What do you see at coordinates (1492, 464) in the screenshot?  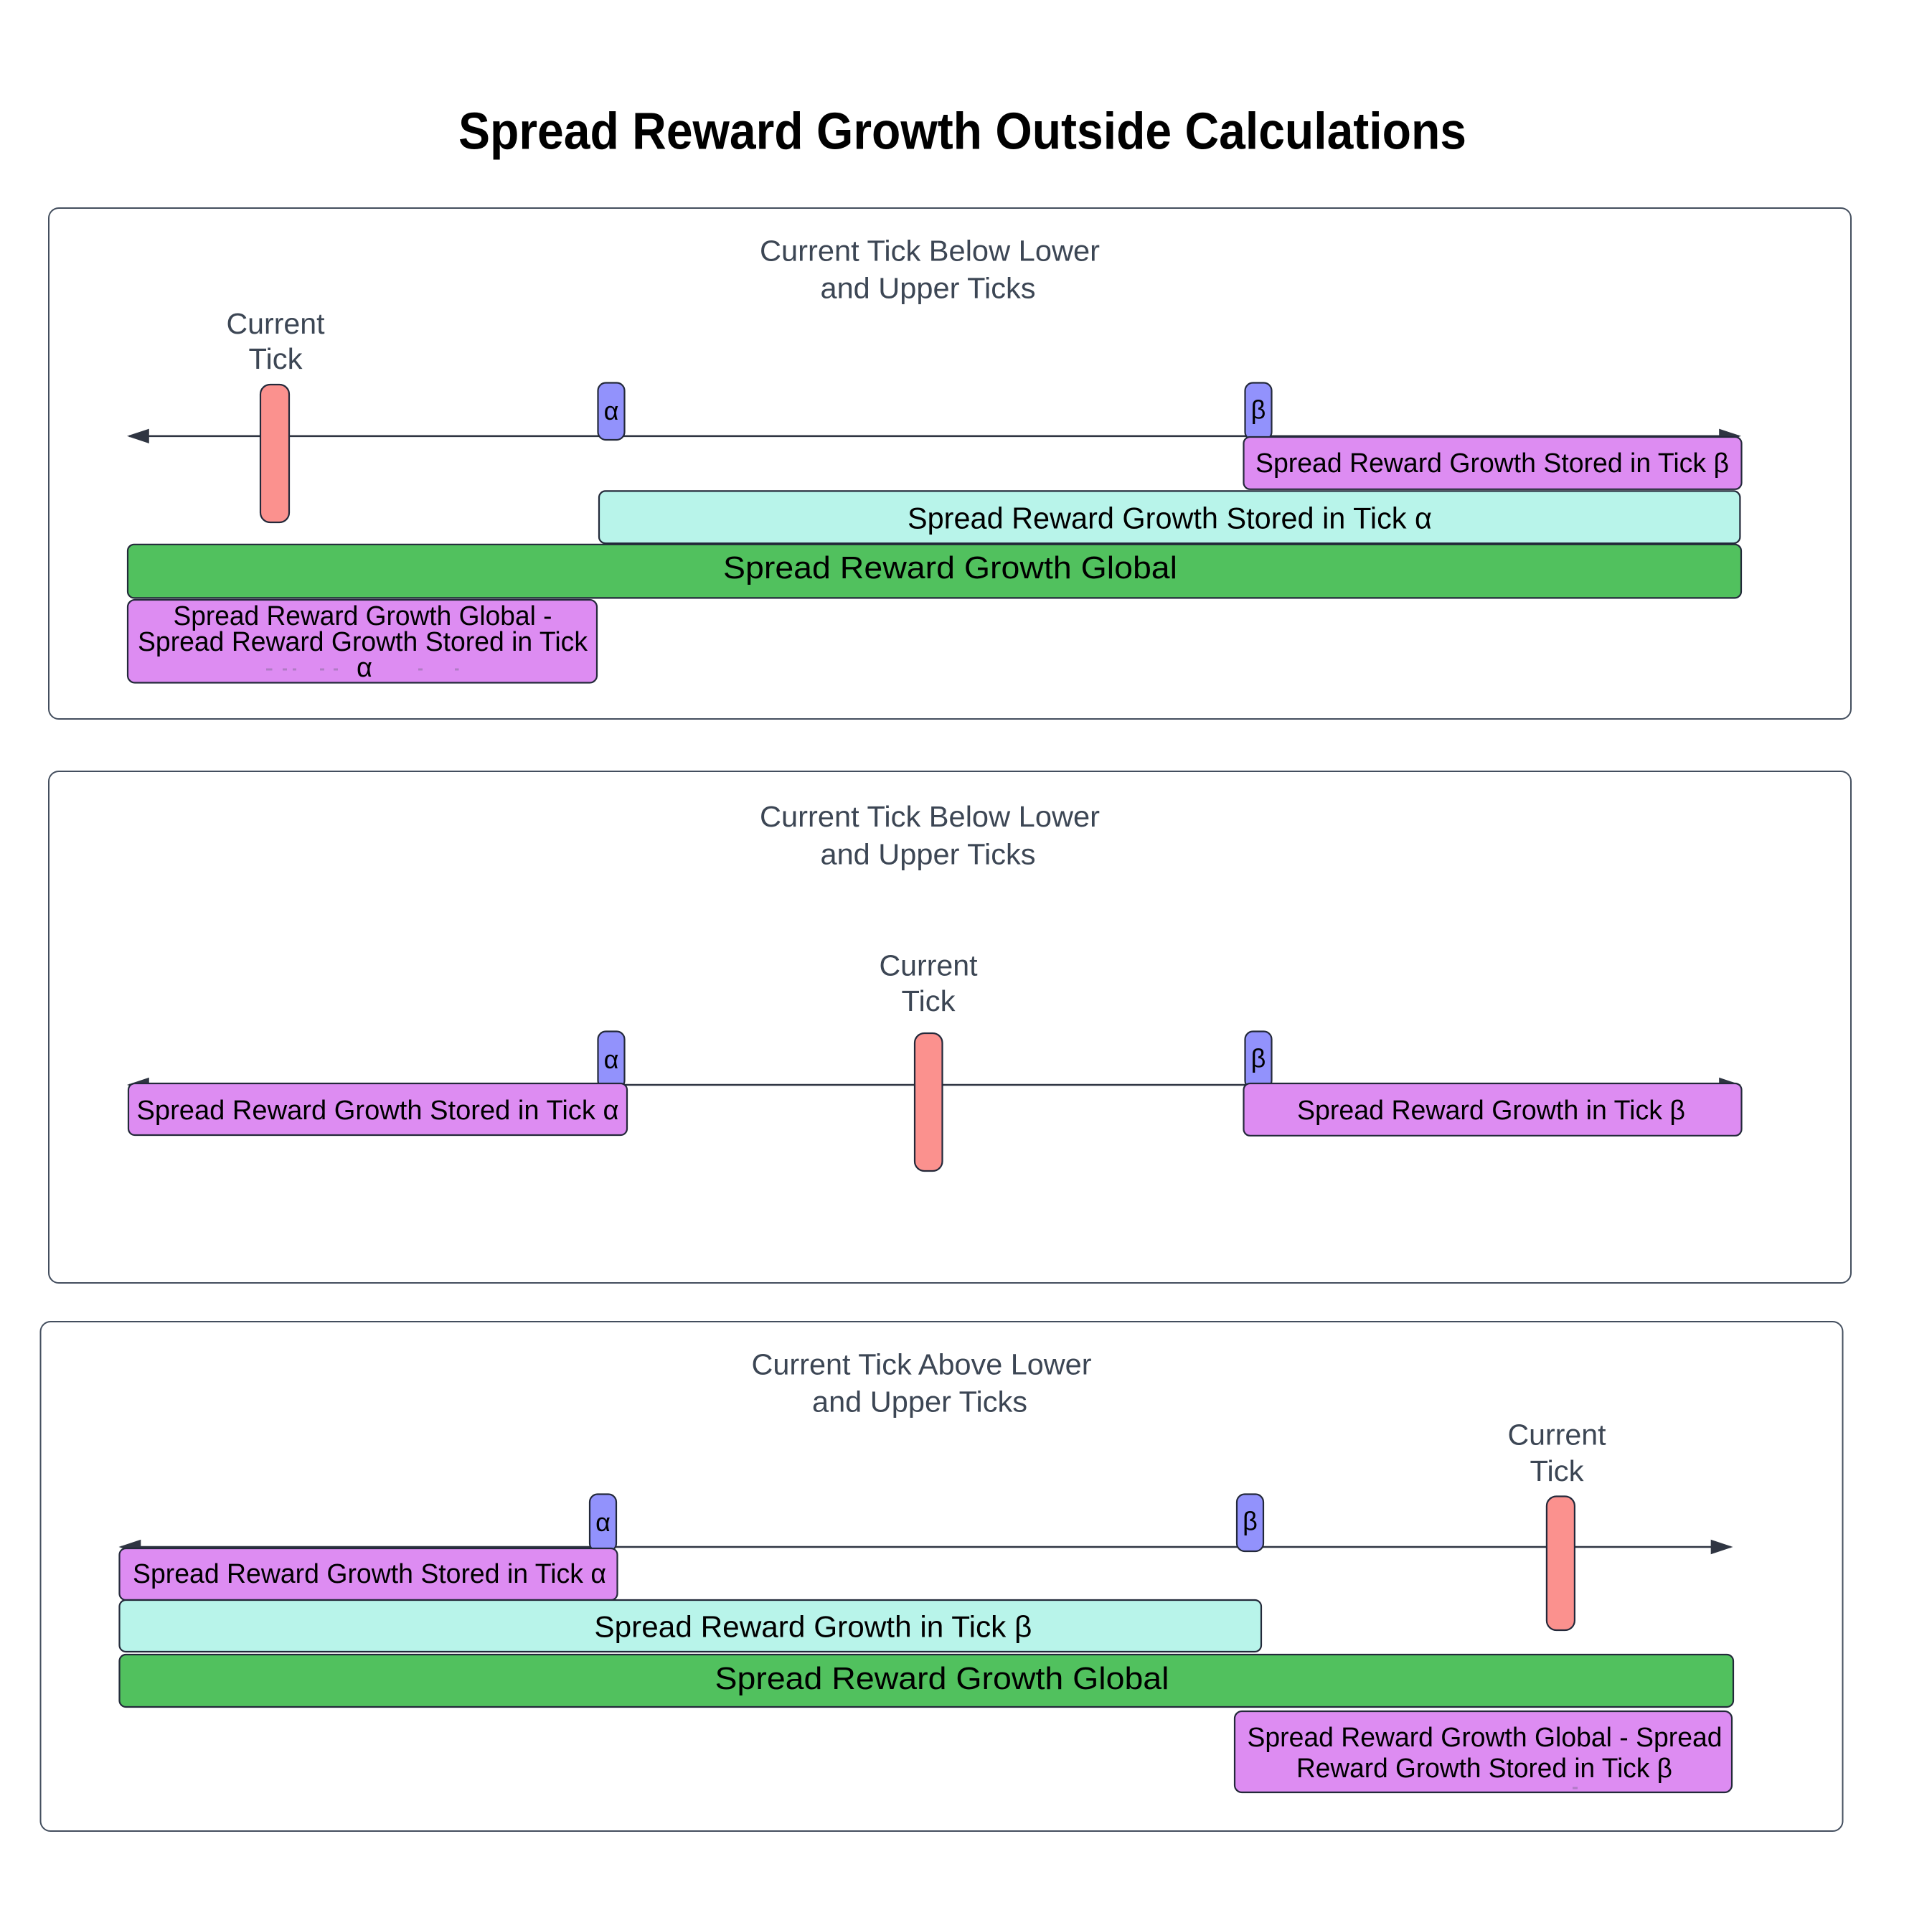 I see `svg-text:Spread Reward Growth Stored in: Spread Reward Growth Stored in Tick β` at bounding box center [1492, 464].